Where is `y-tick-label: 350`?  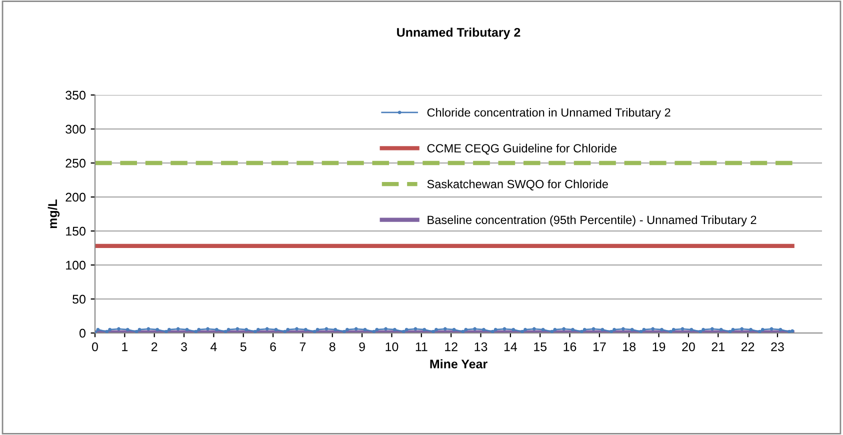 y-tick-label: 350 is located at coordinates (76, 95).